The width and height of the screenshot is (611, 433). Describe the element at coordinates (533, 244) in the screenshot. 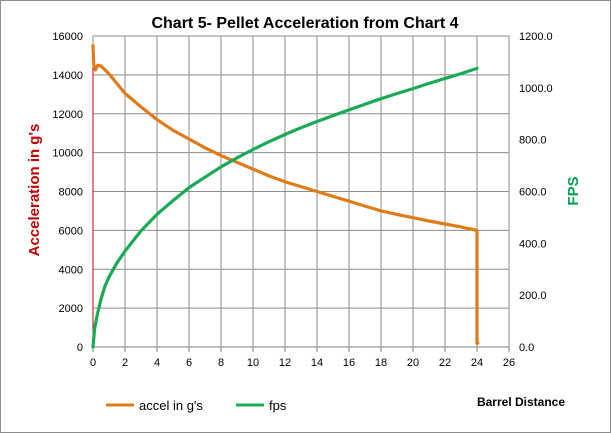

I see `y2-tick-label: 400.0` at that location.